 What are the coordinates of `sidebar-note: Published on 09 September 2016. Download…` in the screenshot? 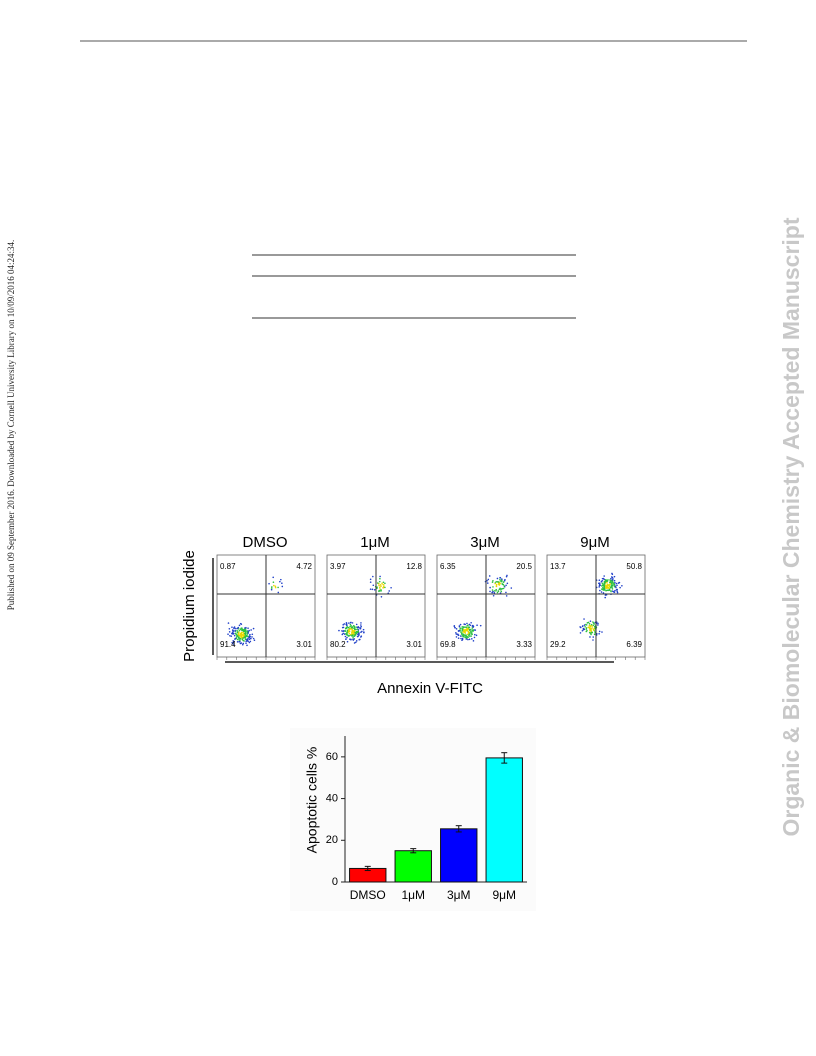 It's located at (11, 425).